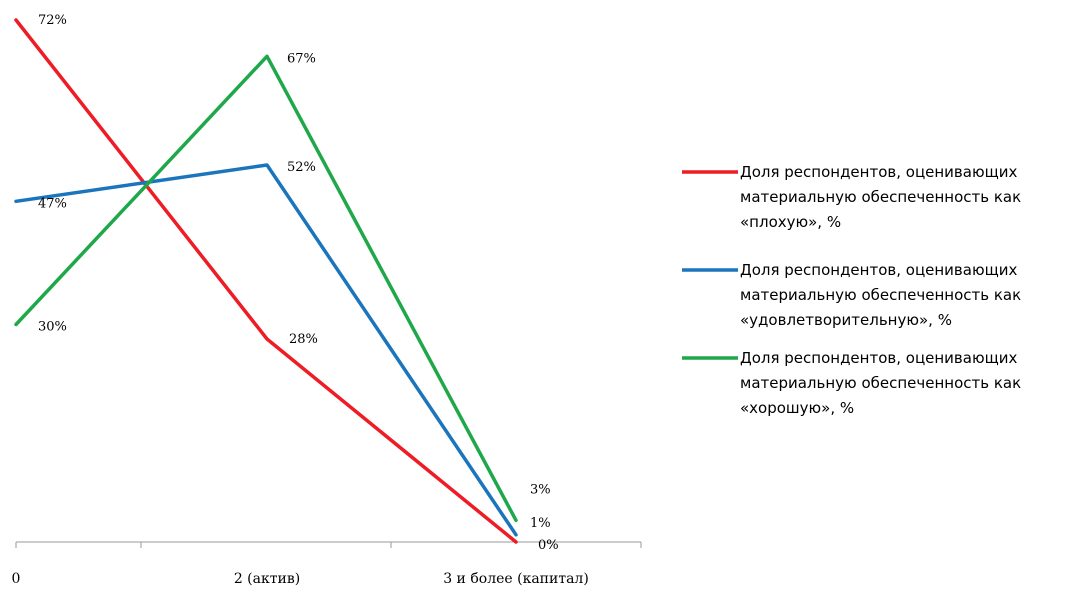 The width and height of the screenshot is (1065, 590). I want to click on data-label: 30%, so click(52, 327).